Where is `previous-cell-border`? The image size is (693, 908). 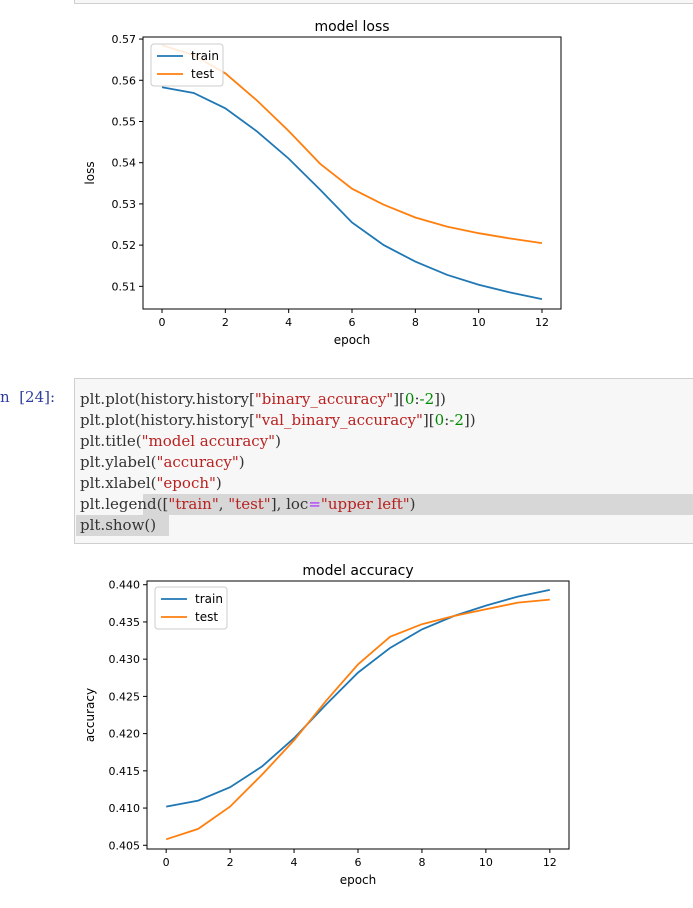 previous-cell-border is located at coordinates (383, 2).